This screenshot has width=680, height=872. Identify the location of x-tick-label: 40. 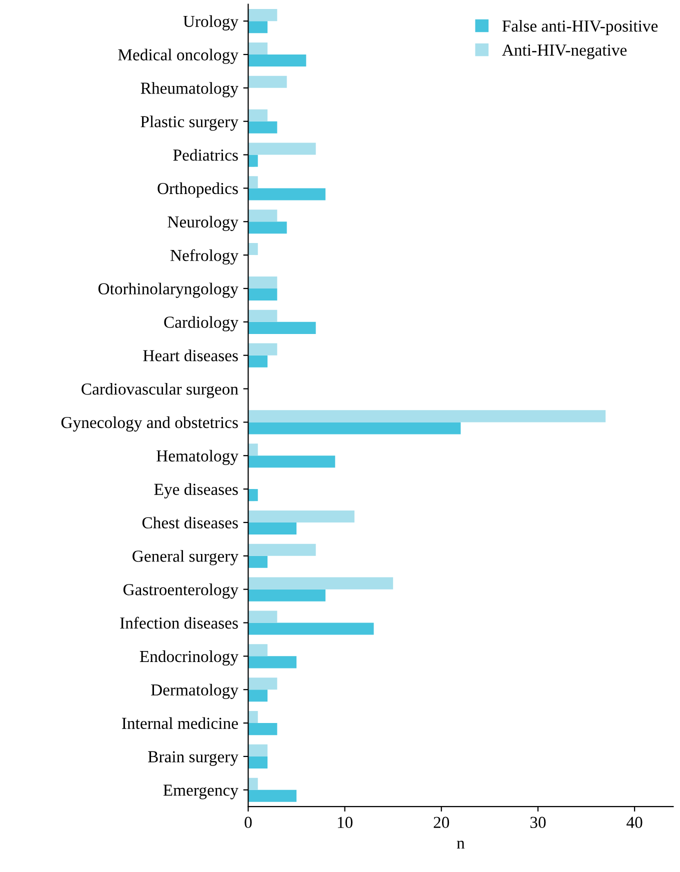
(634, 822).